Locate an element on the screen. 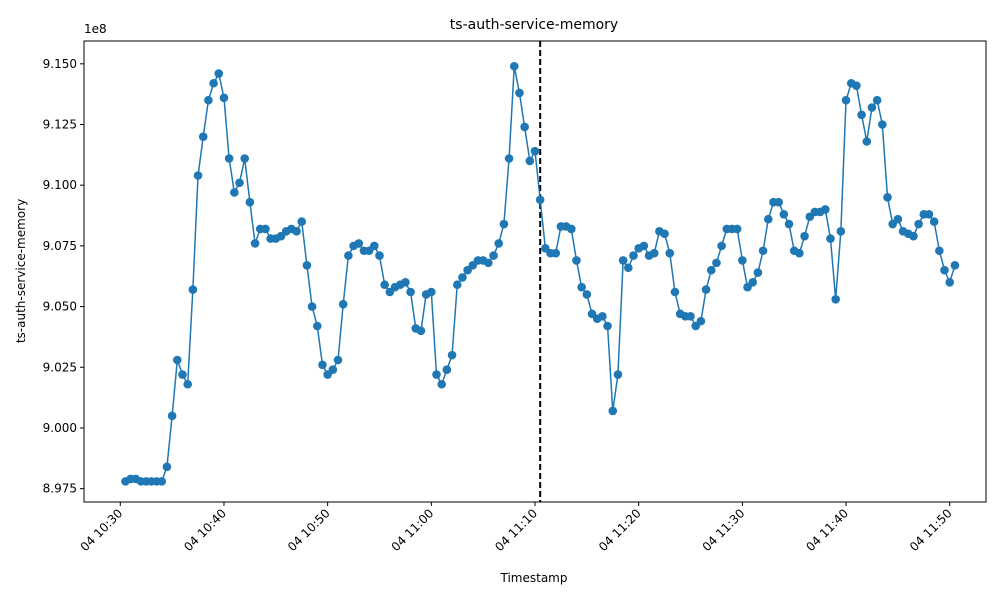 Image resolution: width=1000 pixels, height=600 pixels. y-offset-label: 1e8 is located at coordinates (95, 29).